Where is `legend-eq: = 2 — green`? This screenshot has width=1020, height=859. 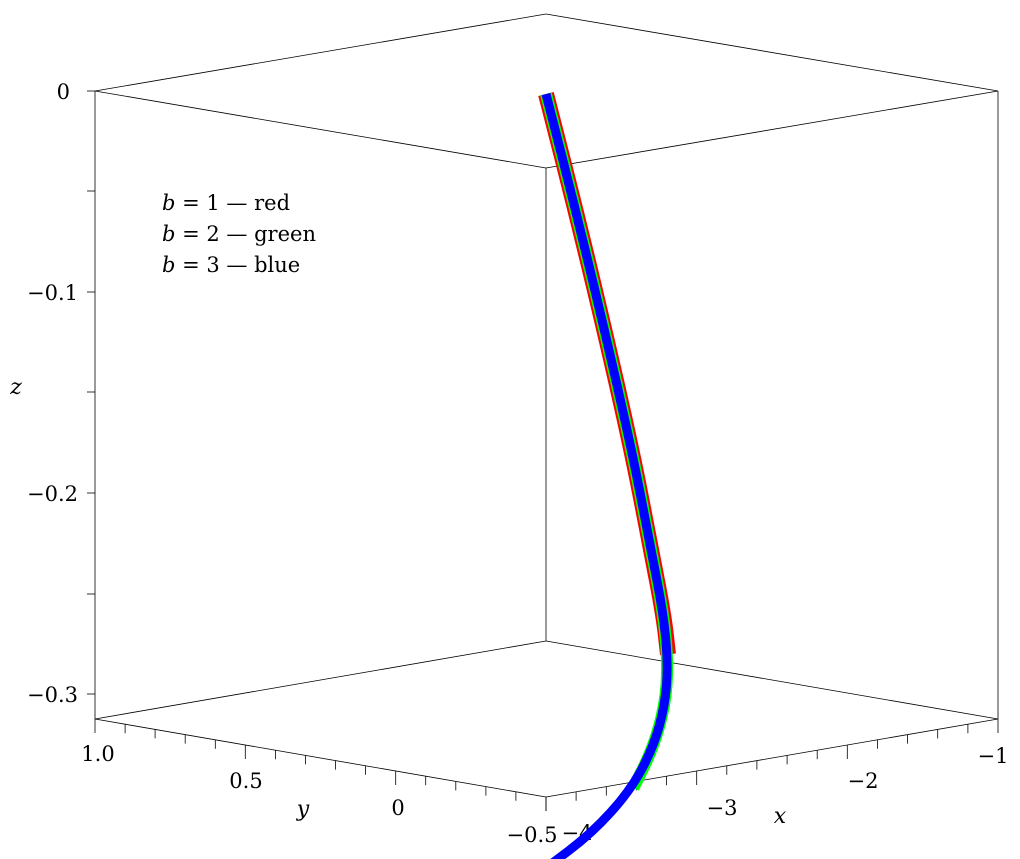 legend-eq: = 2 — green is located at coordinates (245, 234).